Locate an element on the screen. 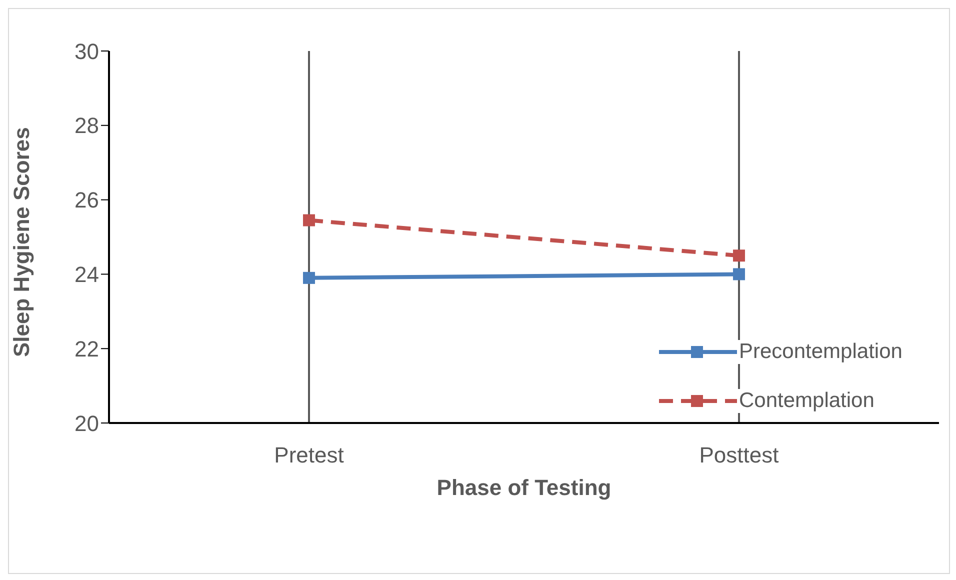  legend-label: Contemplation is located at coordinates (805, 400).